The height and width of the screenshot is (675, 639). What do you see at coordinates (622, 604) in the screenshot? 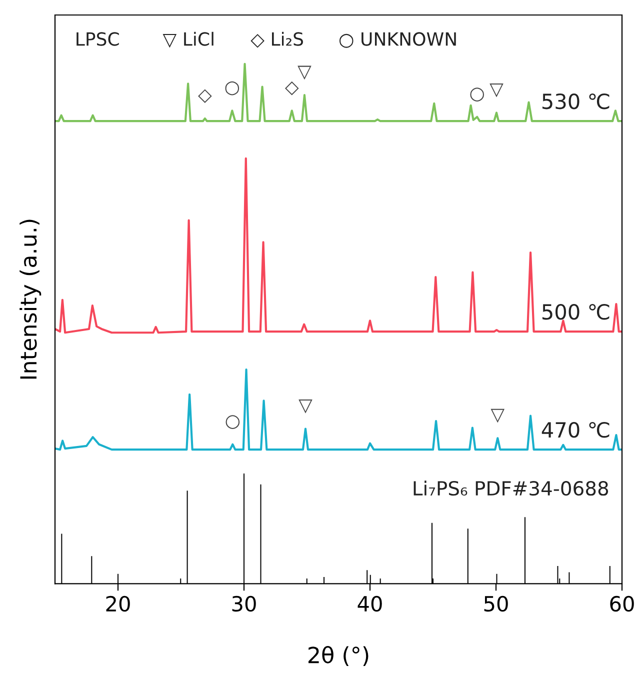
I see `x-tick-label: 60` at bounding box center [622, 604].